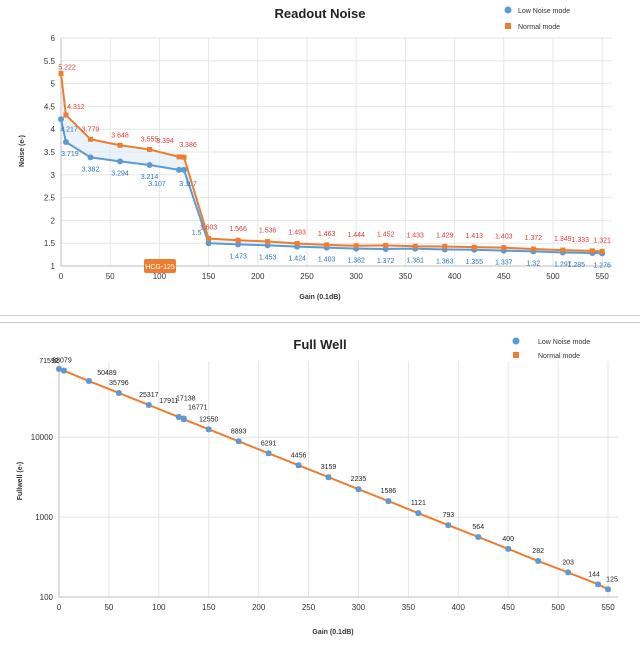 The width and height of the screenshot is (640, 646). What do you see at coordinates (53, 266) in the screenshot?
I see `y-tick-label: 1` at bounding box center [53, 266].